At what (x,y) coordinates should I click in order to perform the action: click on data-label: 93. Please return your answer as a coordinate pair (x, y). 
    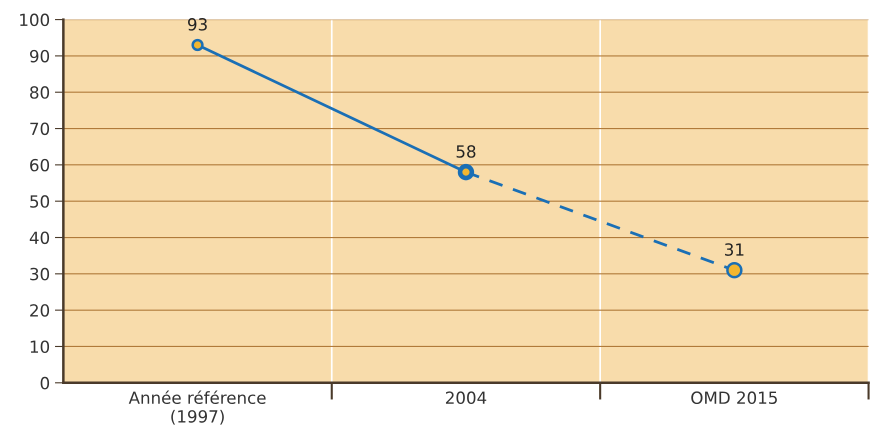
    Looking at the image, I should click on (197, 24).